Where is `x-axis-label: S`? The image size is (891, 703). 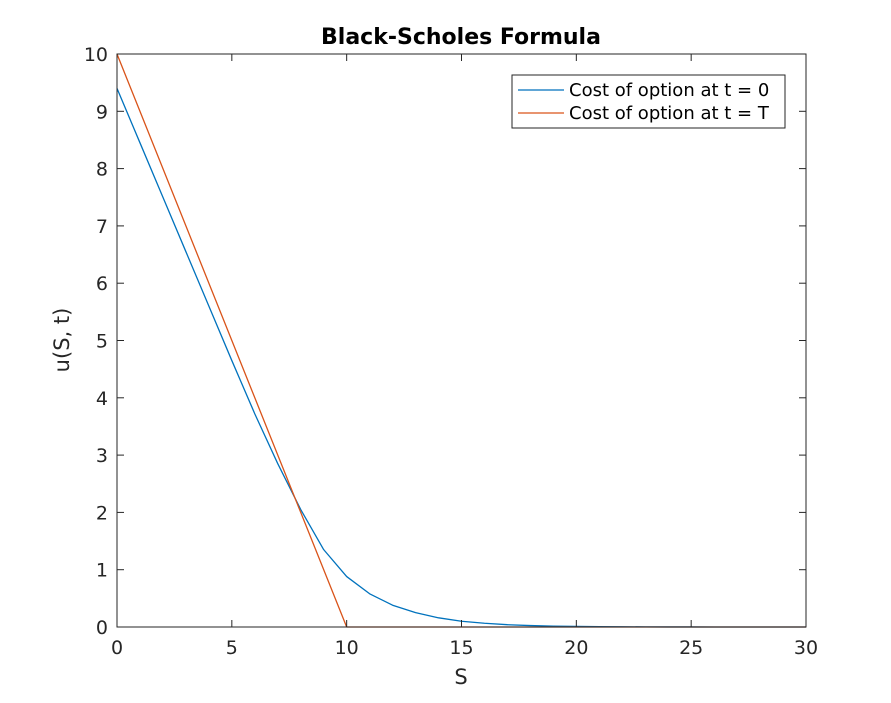 x-axis-label: S is located at coordinates (460, 677).